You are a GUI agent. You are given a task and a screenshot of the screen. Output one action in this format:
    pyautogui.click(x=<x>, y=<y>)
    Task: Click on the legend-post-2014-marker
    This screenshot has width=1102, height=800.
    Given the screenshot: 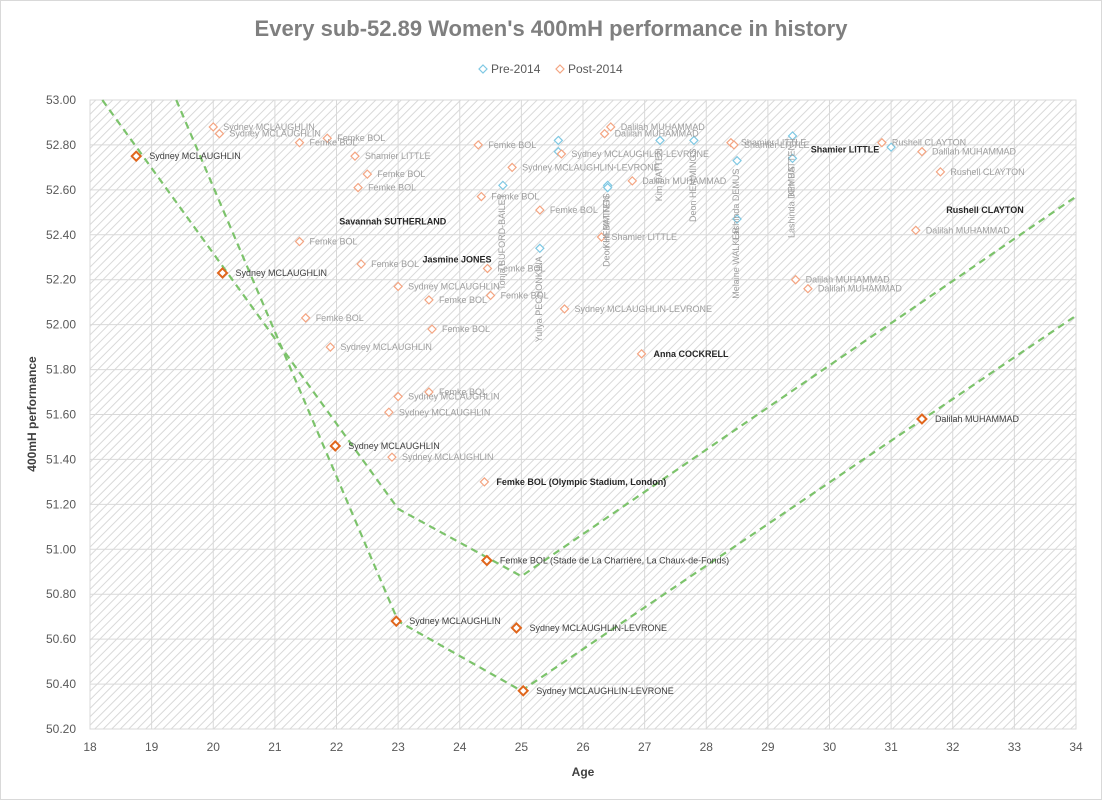 What is the action you would take?
    pyautogui.click(x=560, y=69)
    